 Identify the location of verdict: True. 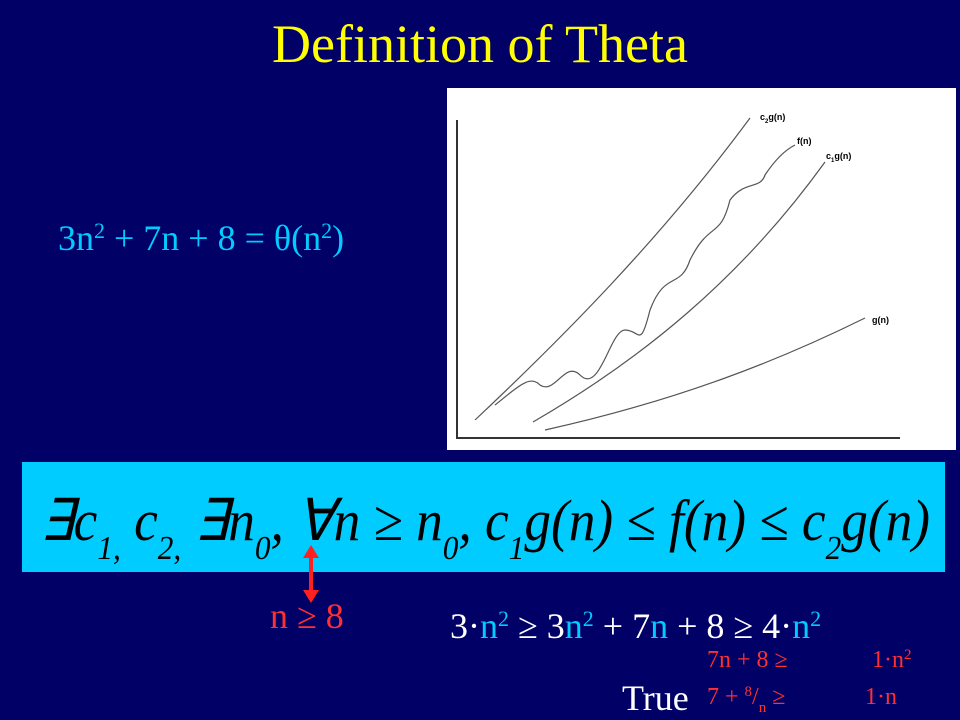
(655, 698).